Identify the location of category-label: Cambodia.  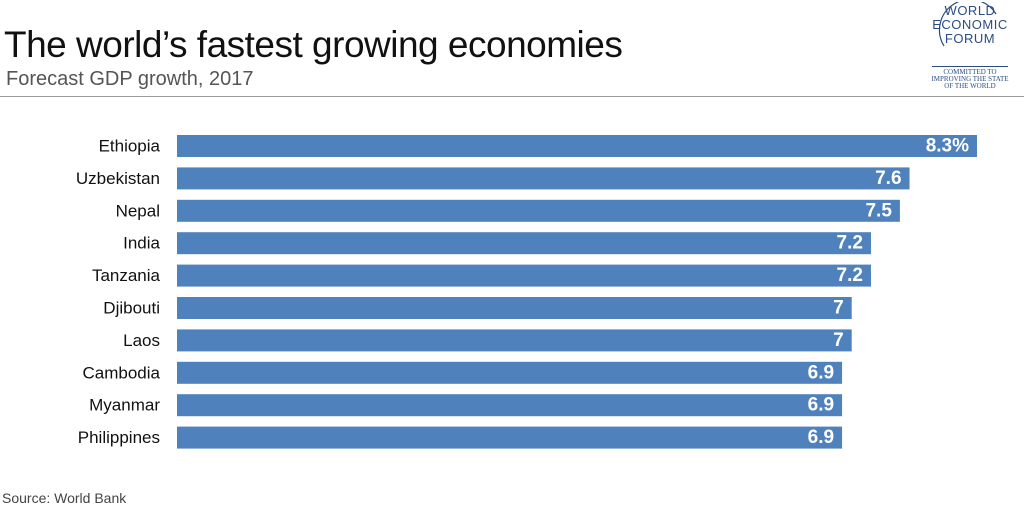
(122, 372).